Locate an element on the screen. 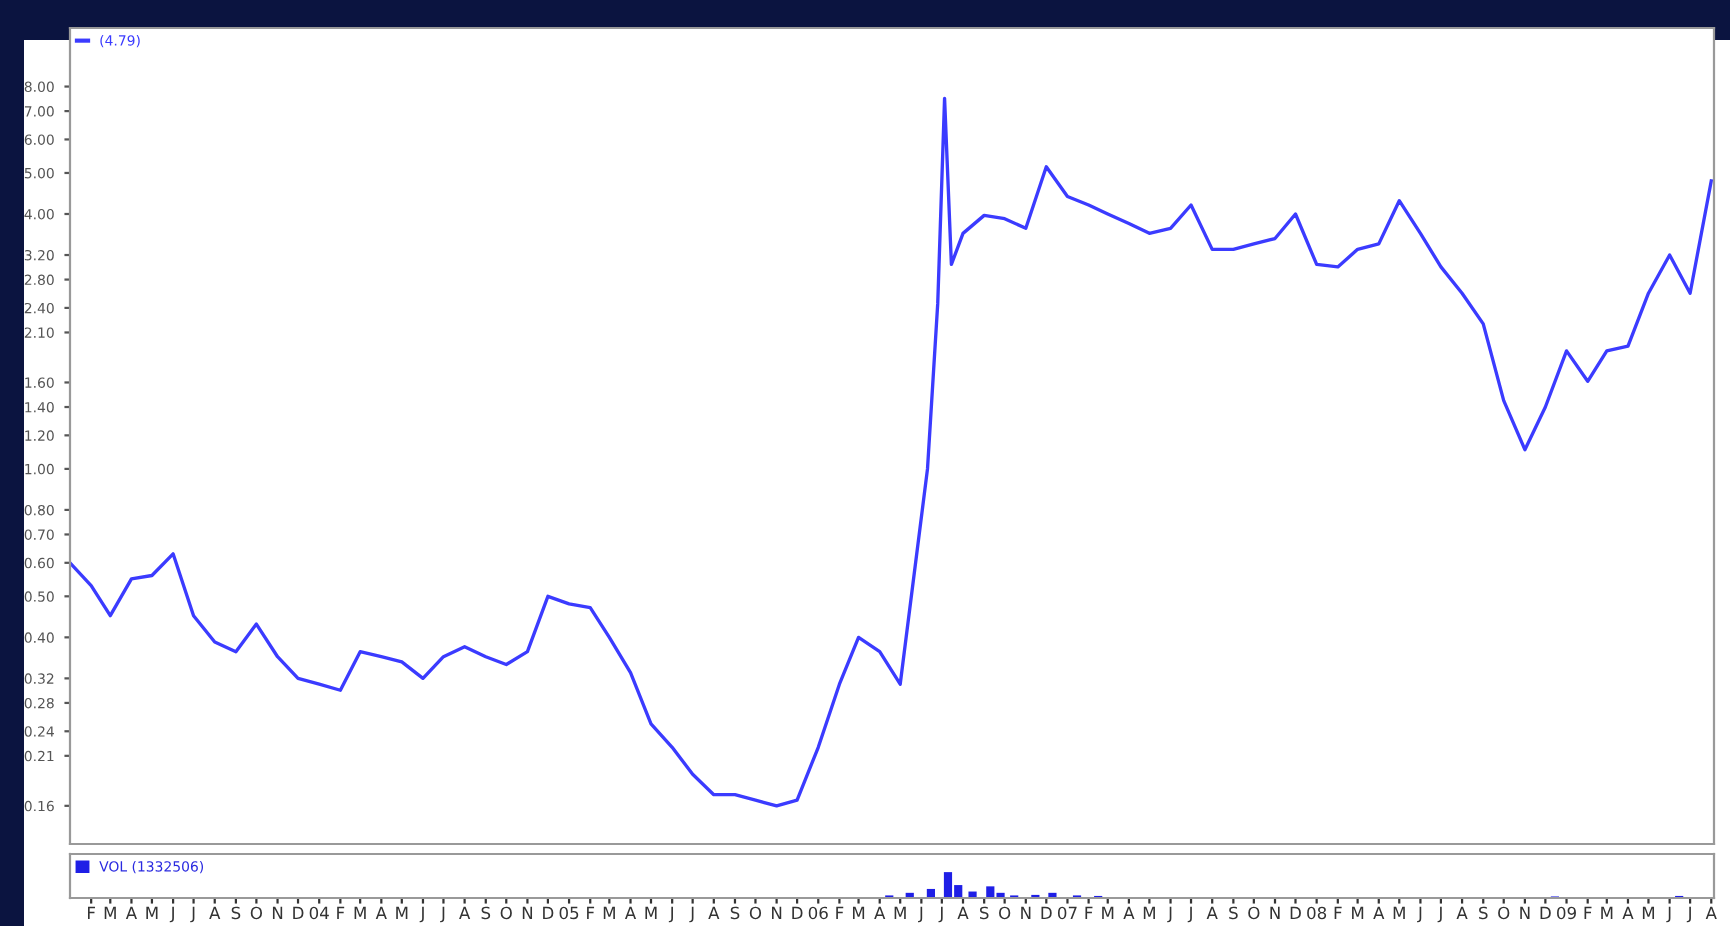 Image resolution: width=1730 pixels, height=926 pixels. x-tick-label: 04 is located at coordinates (319, 913).